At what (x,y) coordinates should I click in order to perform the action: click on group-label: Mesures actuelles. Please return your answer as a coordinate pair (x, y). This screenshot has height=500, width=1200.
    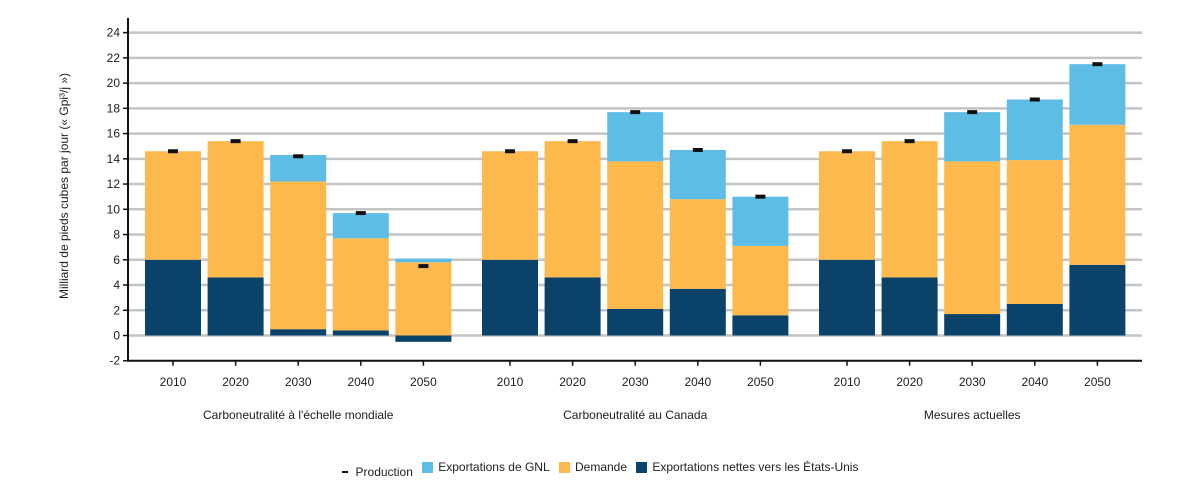
    Looking at the image, I should click on (972, 415).